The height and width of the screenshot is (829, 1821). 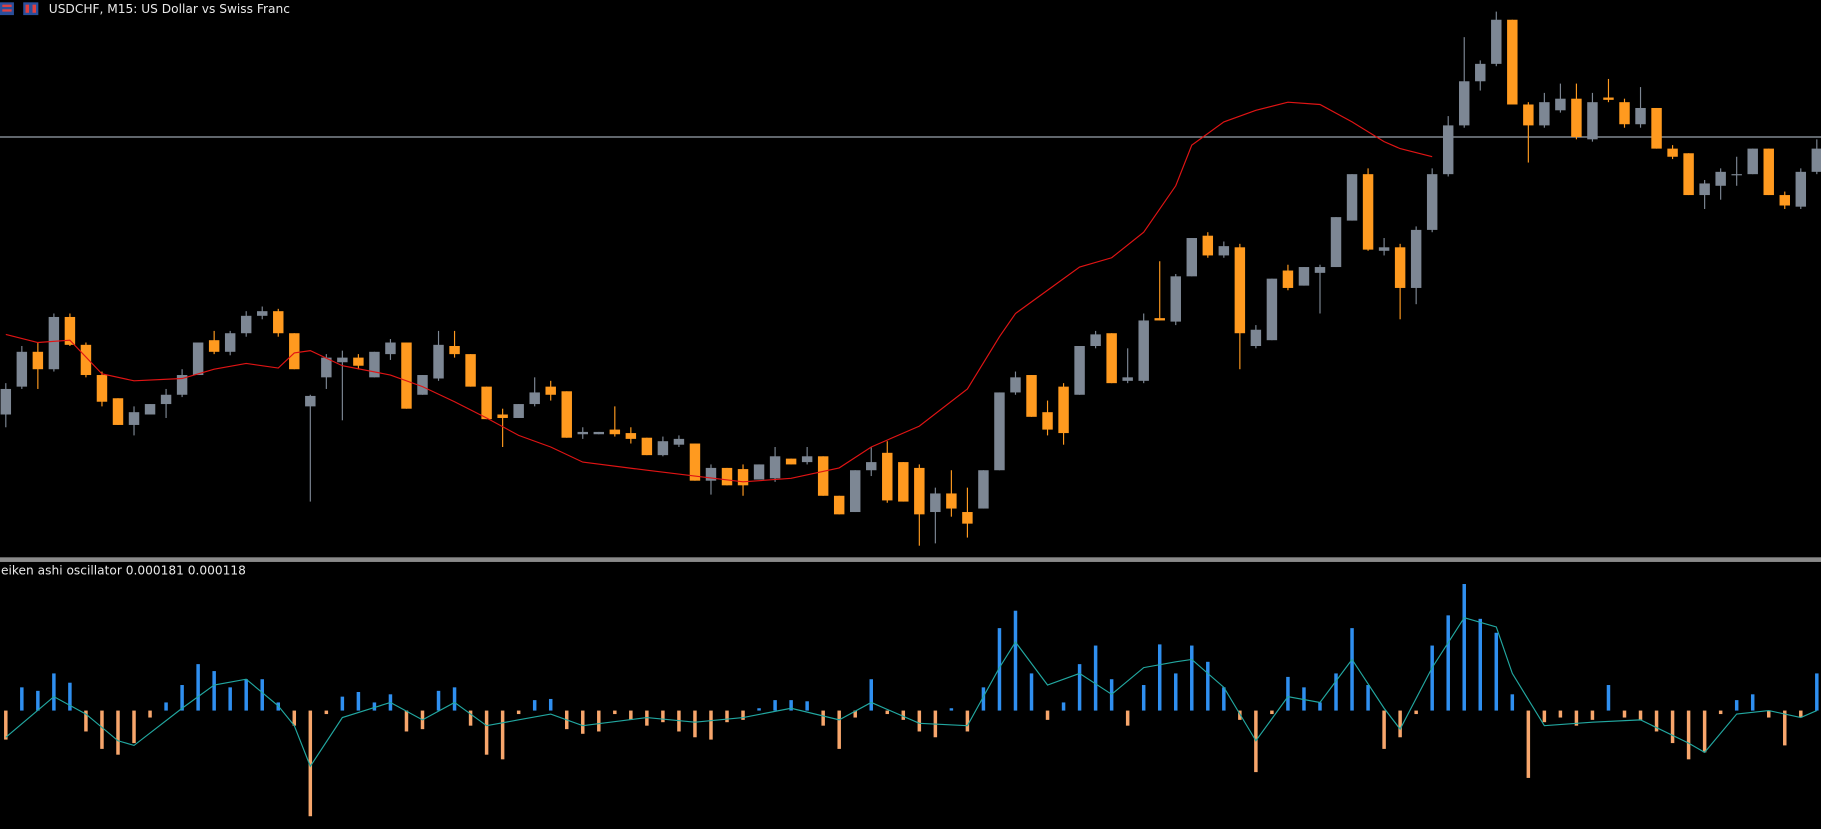 I want to click on window-icons, so click(x=19, y=9).